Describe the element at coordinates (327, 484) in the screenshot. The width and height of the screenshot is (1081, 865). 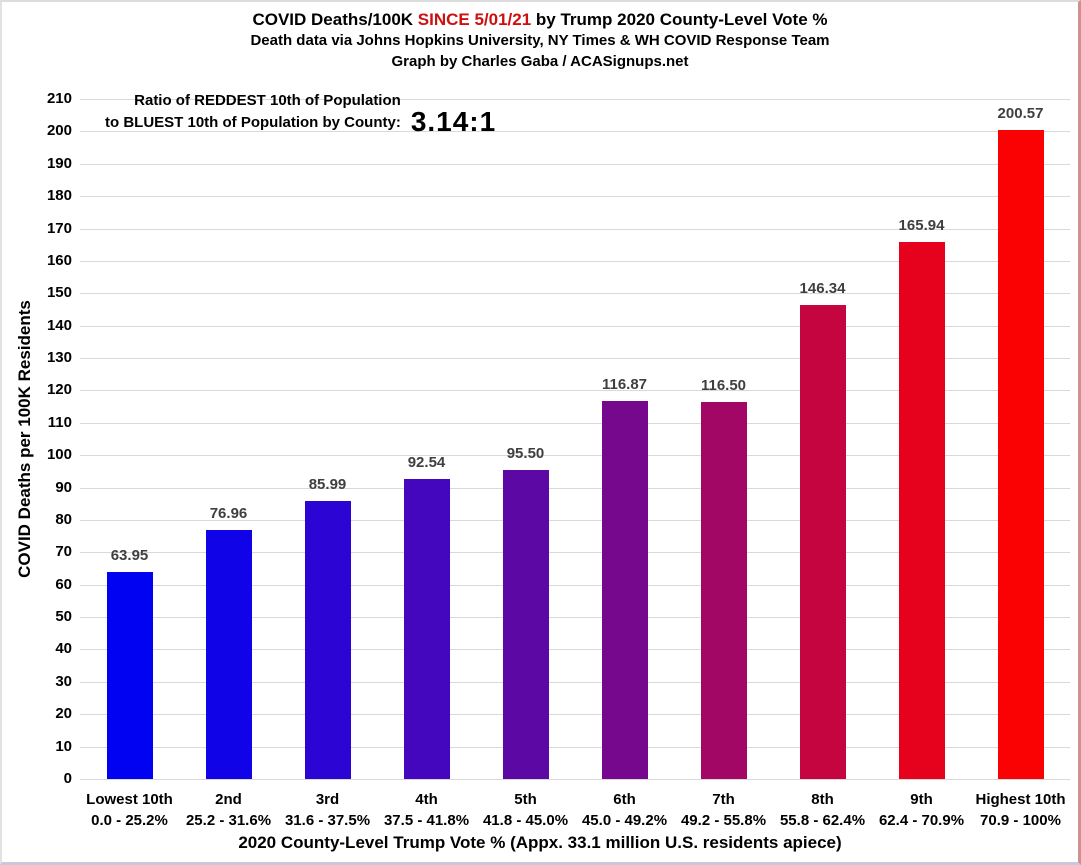
I see `bar-value-label: 85.99` at that location.